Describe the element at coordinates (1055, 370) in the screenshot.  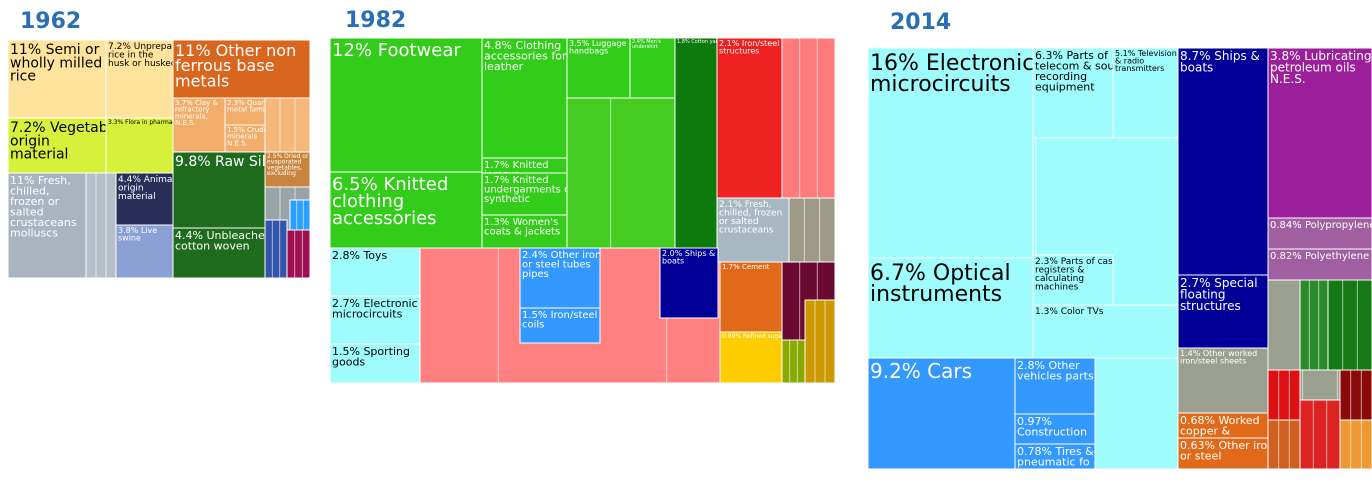
I see `tile-label: 2.8% Other vehicles parts` at that location.